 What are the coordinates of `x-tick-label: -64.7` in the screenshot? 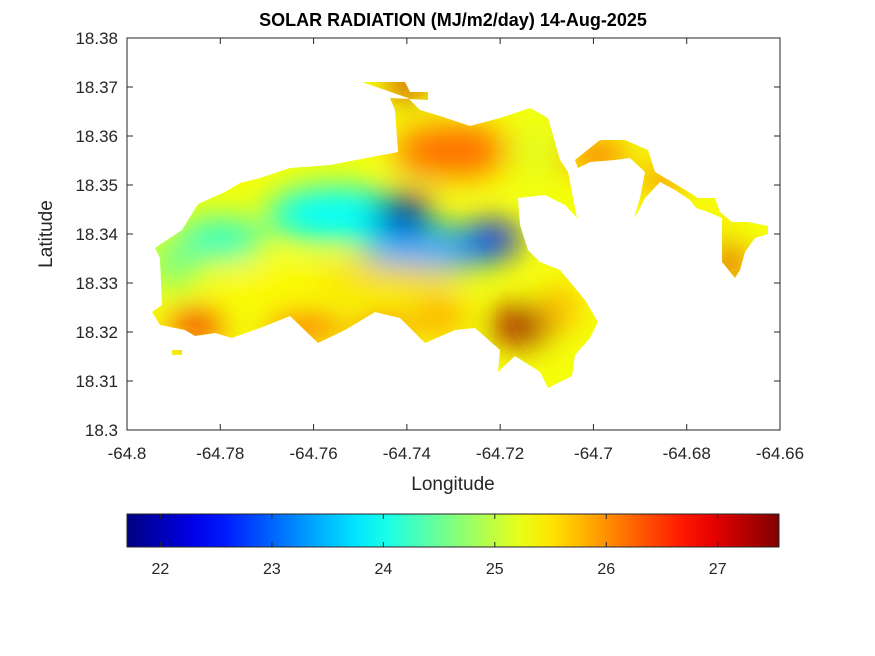 It's located at (593, 453).